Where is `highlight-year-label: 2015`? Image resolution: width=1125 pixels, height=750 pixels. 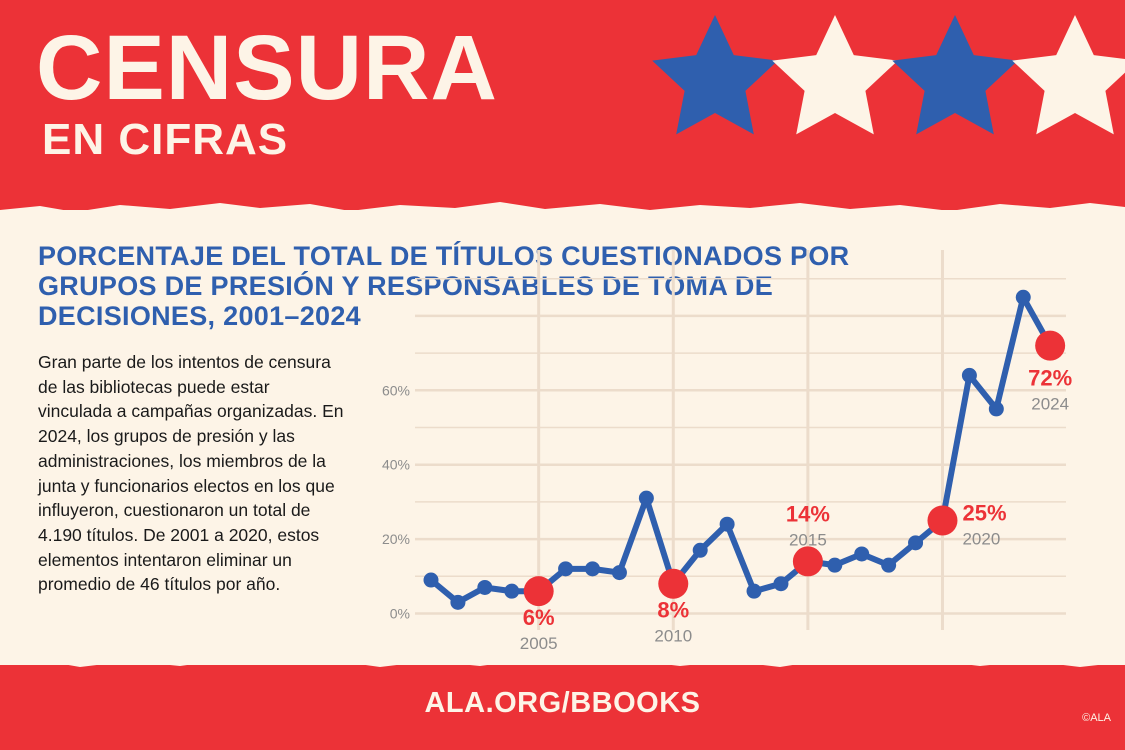
highlight-year-label: 2015 is located at coordinates (808, 539).